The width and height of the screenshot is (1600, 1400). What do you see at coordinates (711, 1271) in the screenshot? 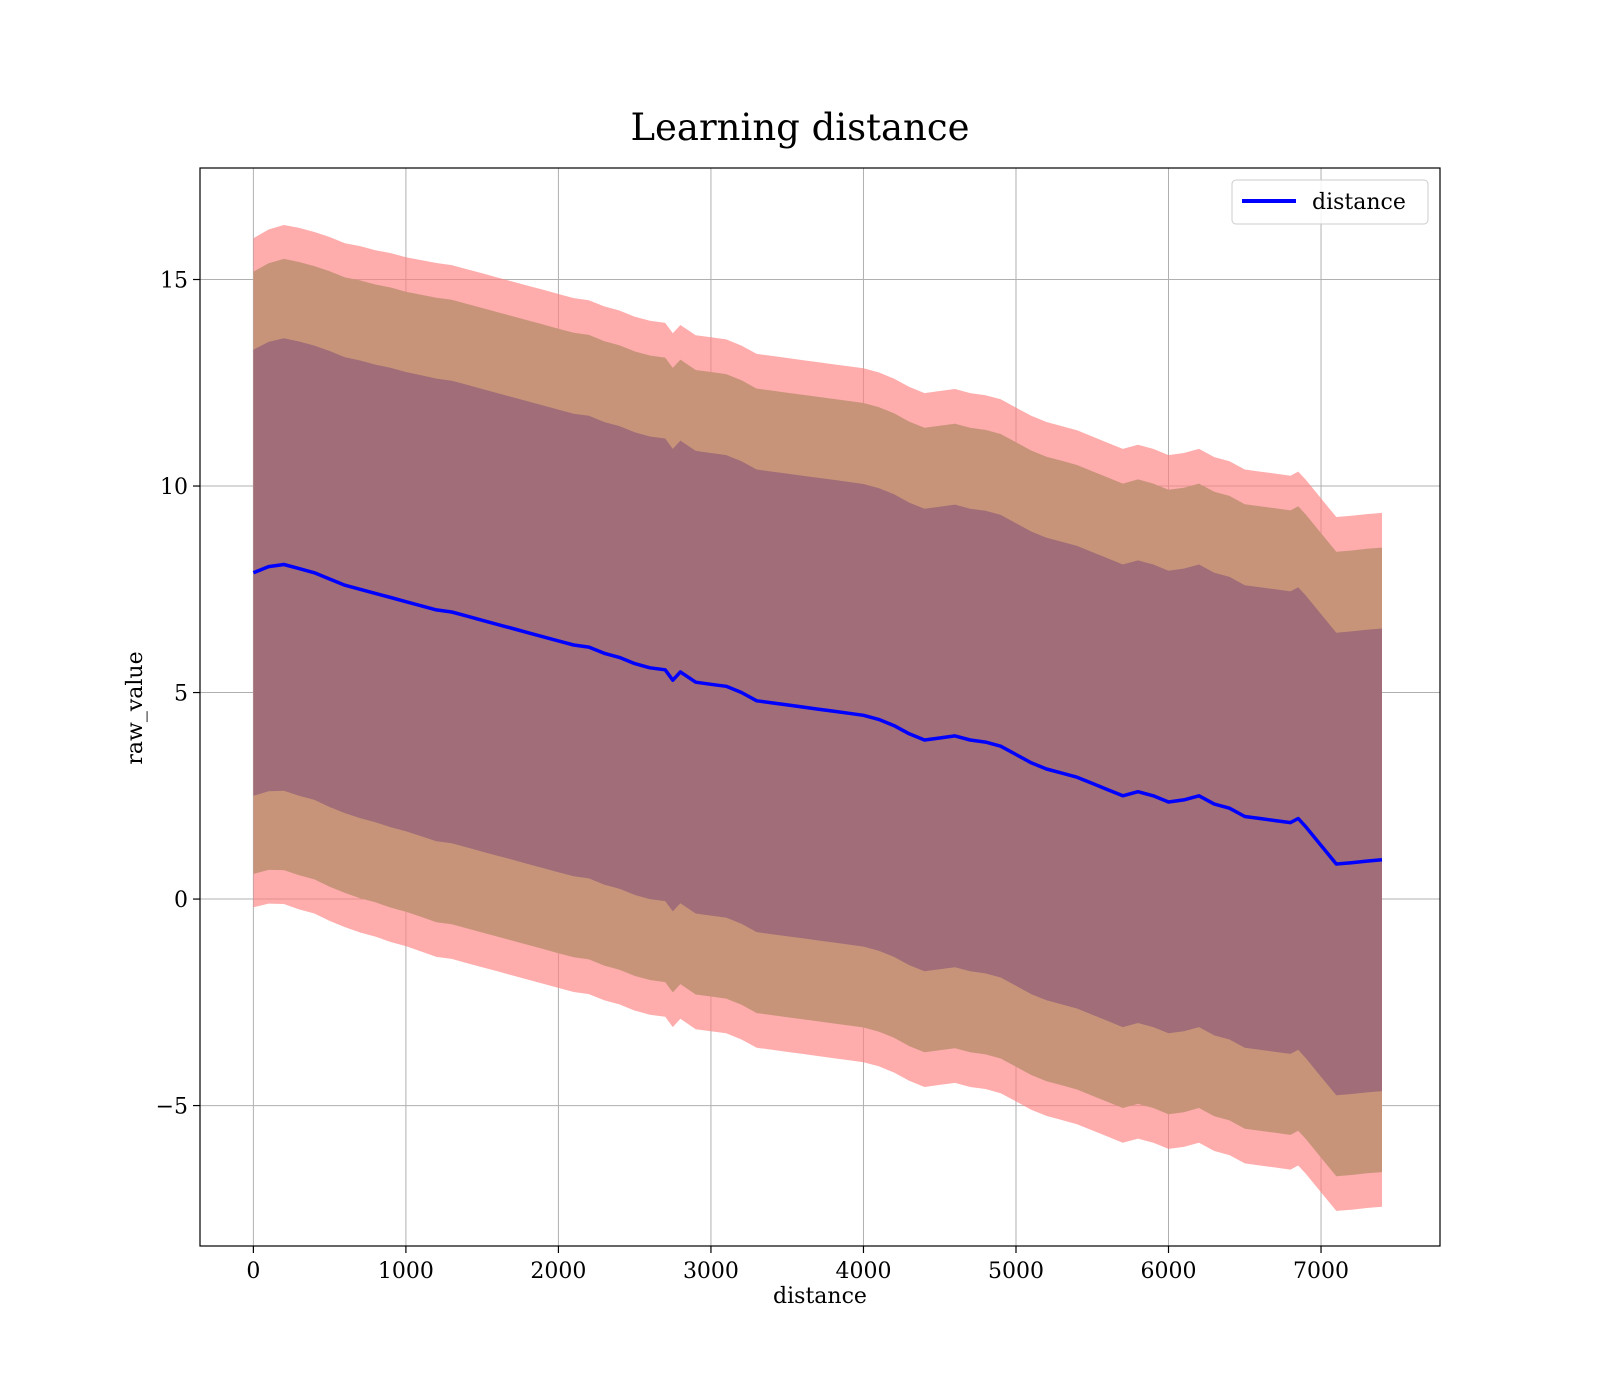
I see `x-tick-label: 3000` at bounding box center [711, 1271].